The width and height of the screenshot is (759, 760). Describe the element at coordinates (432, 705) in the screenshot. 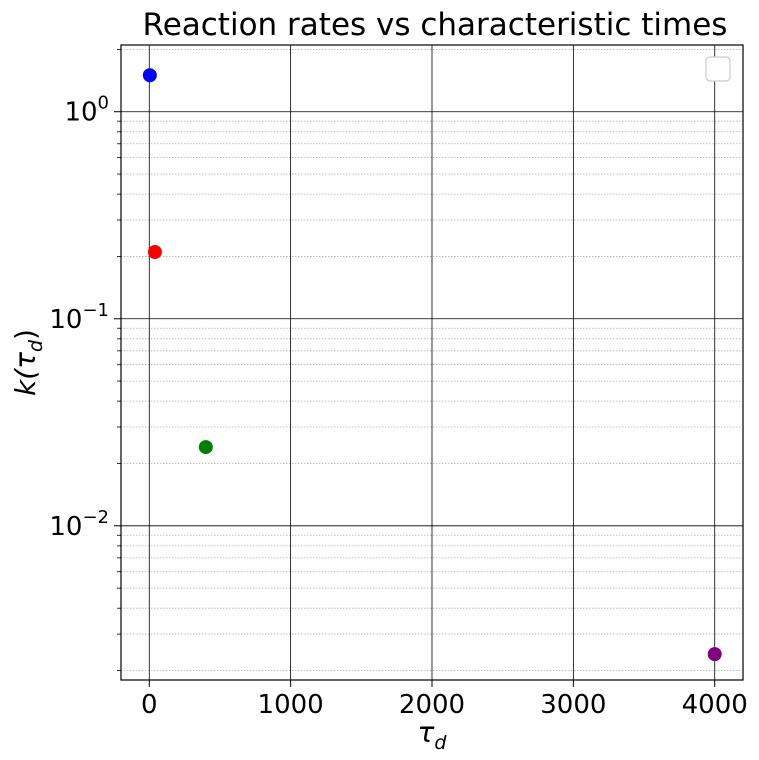

I see `x-tick-label: 2000` at that location.